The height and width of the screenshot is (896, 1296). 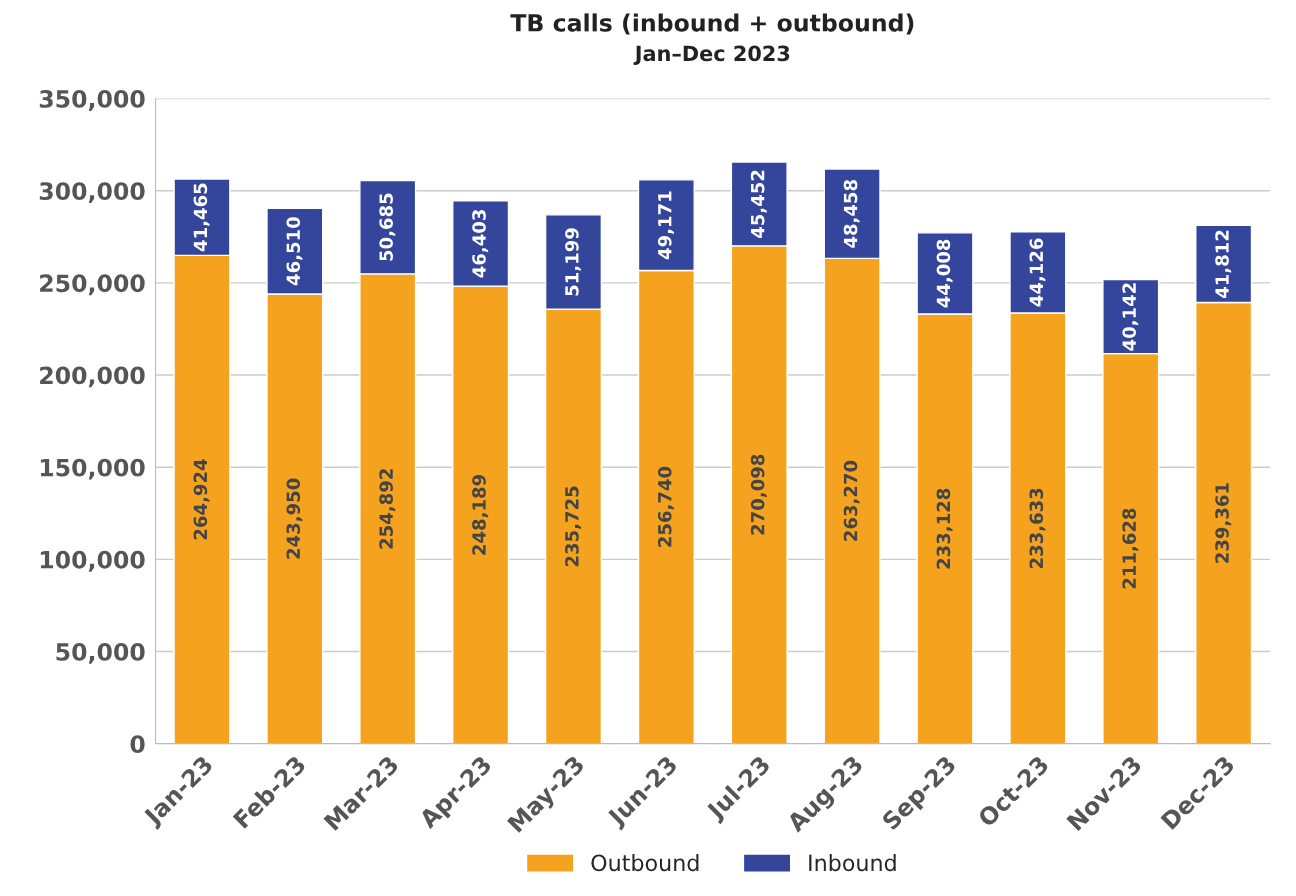 What do you see at coordinates (665, 225) in the screenshot?
I see `data-label: 49,171` at bounding box center [665, 225].